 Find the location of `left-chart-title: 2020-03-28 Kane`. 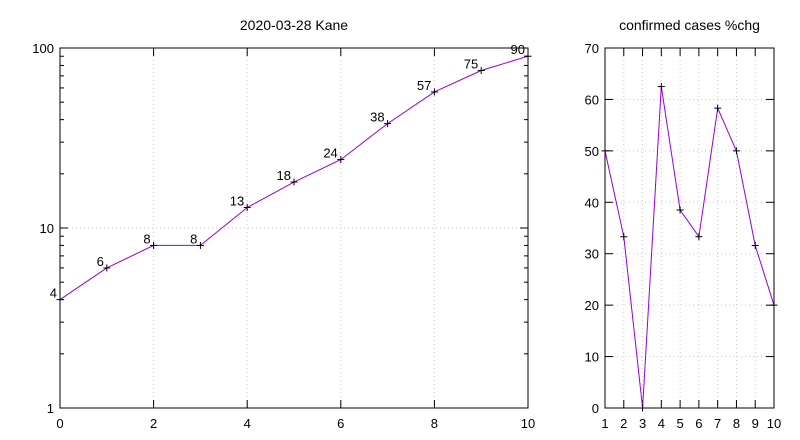

left-chart-title: 2020-03-28 Kane is located at coordinates (294, 25).